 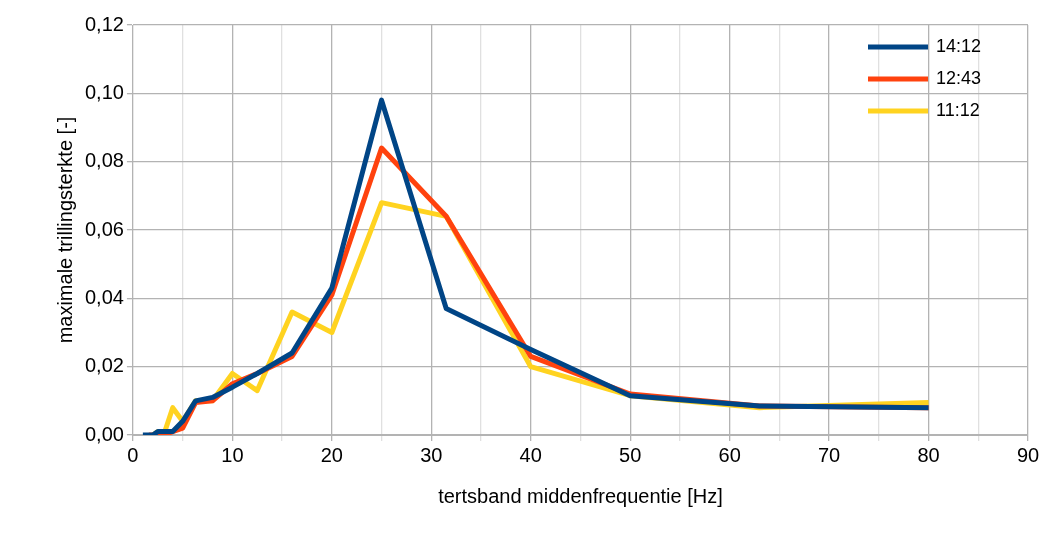 What do you see at coordinates (829, 454) in the screenshot?
I see `x-tick-label: 70` at bounding box center [829, 454].